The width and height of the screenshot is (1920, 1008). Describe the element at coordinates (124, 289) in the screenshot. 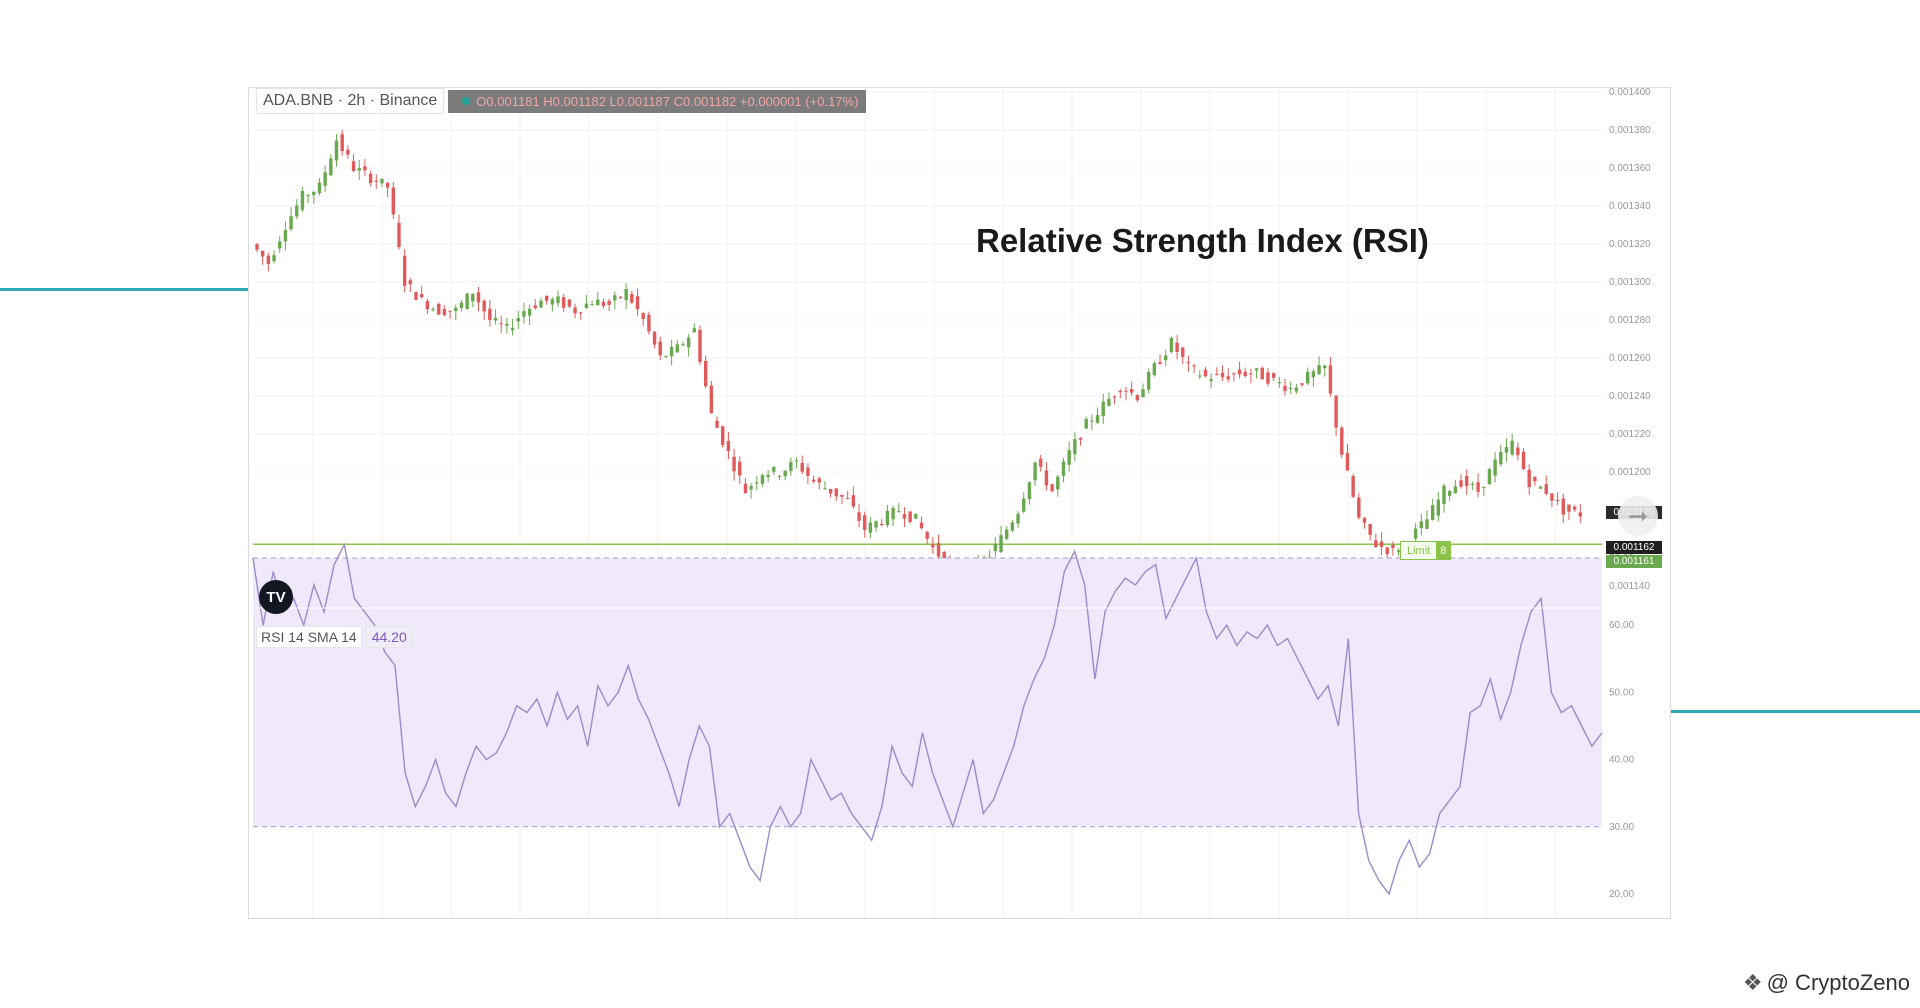

I see `left-accent-line` at that location.